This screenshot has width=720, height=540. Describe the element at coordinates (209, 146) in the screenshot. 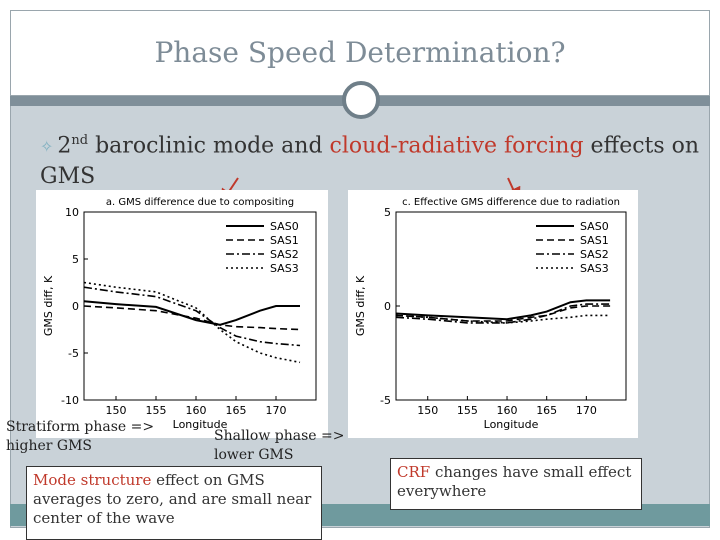

I see `bullet-text-2: baroclinic mode and` at that location.